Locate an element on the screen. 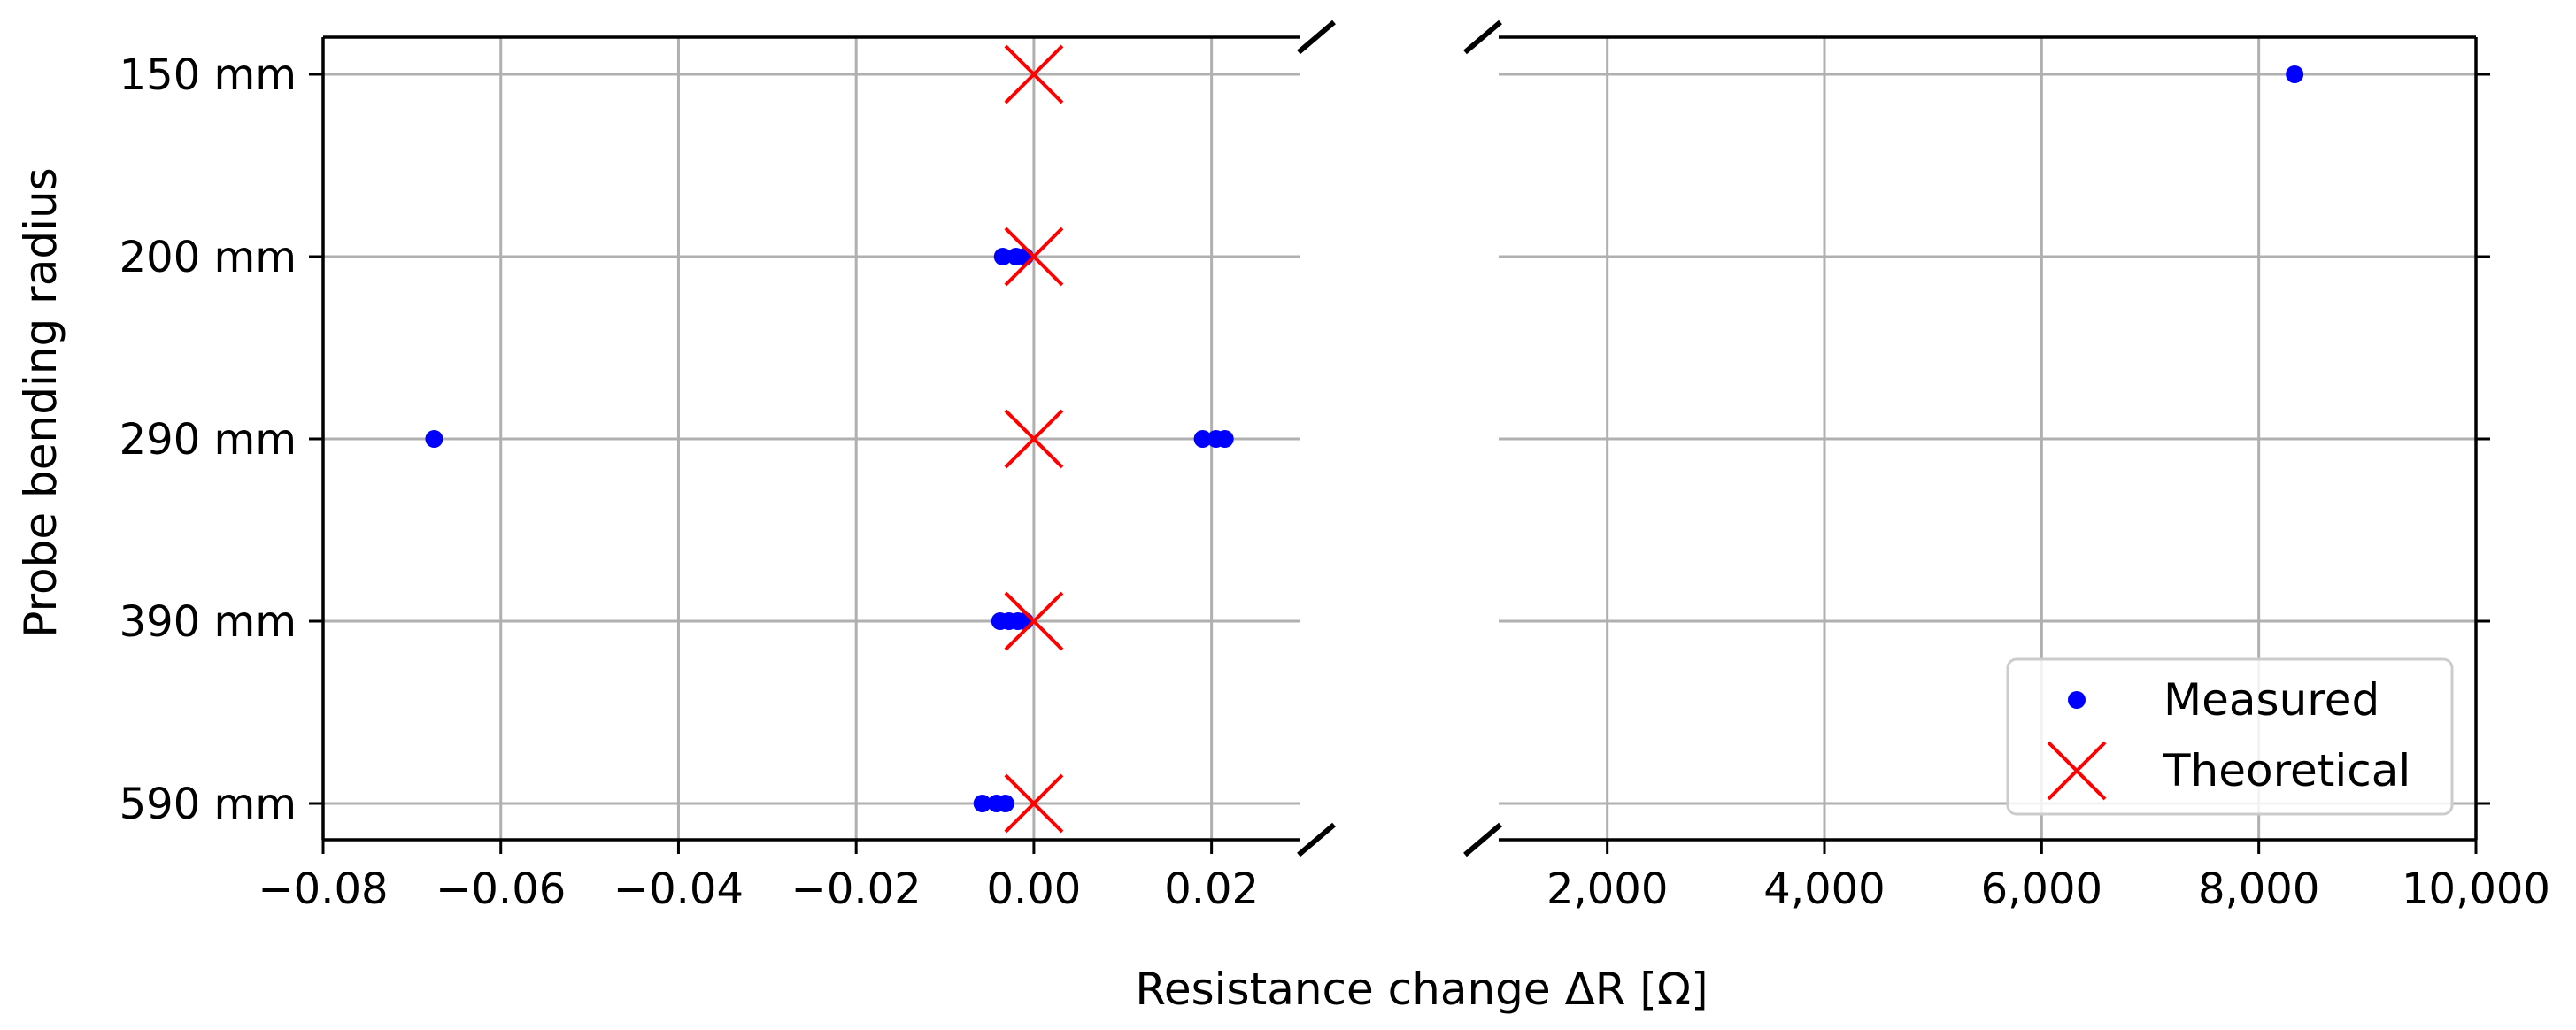 This screenshot has height=1030, width=2576. legend-measured-marker is located at coordinates (2077, 700).